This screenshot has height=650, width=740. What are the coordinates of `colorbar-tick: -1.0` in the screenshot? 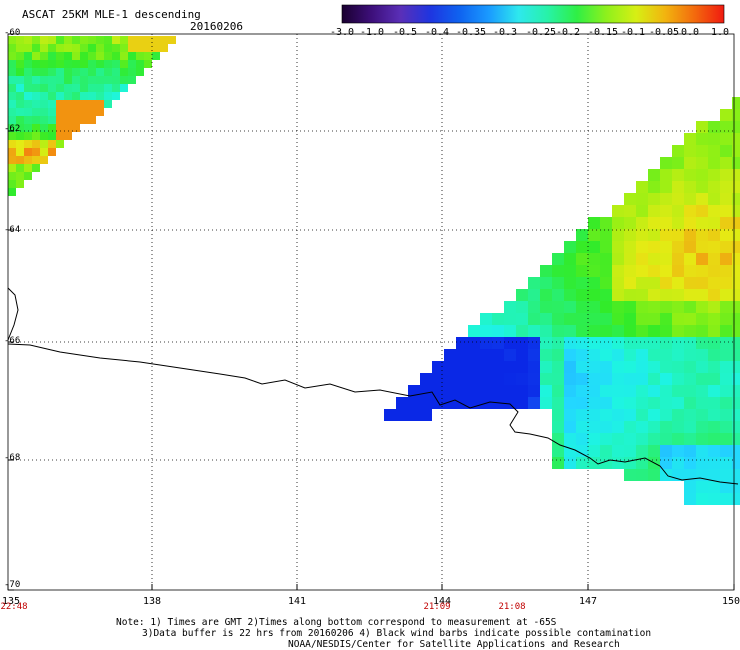 It's located at (372, 32).